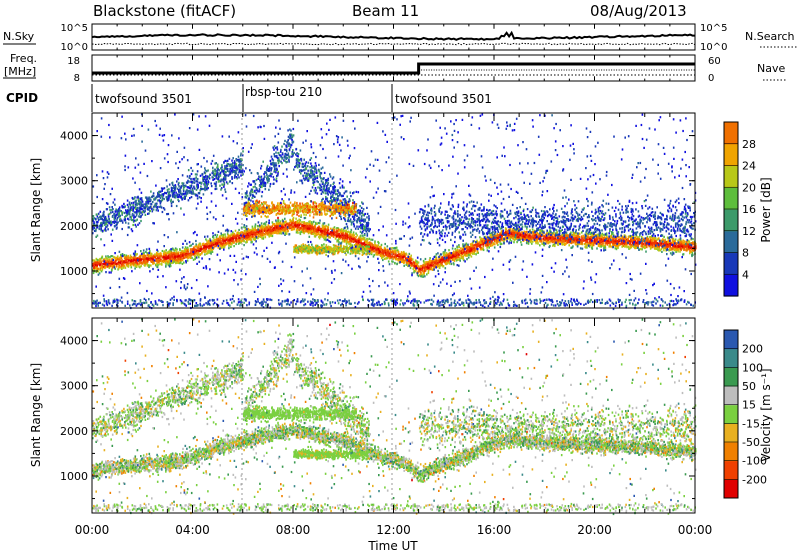 This screenshot has height=554, width=800. I want to click on noise-panel: N.Sky 10^5 10^0 10^5 10^0 N.Search, so click(400, 38).